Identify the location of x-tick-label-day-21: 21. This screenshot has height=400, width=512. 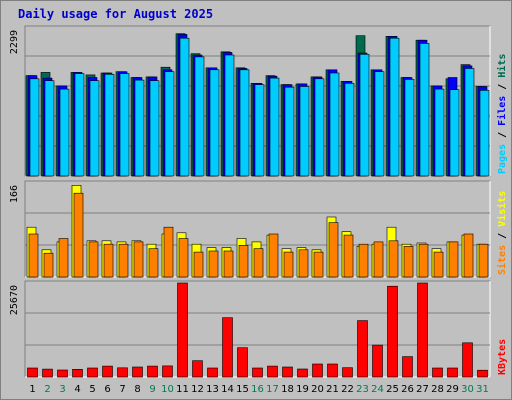
(332, 389).